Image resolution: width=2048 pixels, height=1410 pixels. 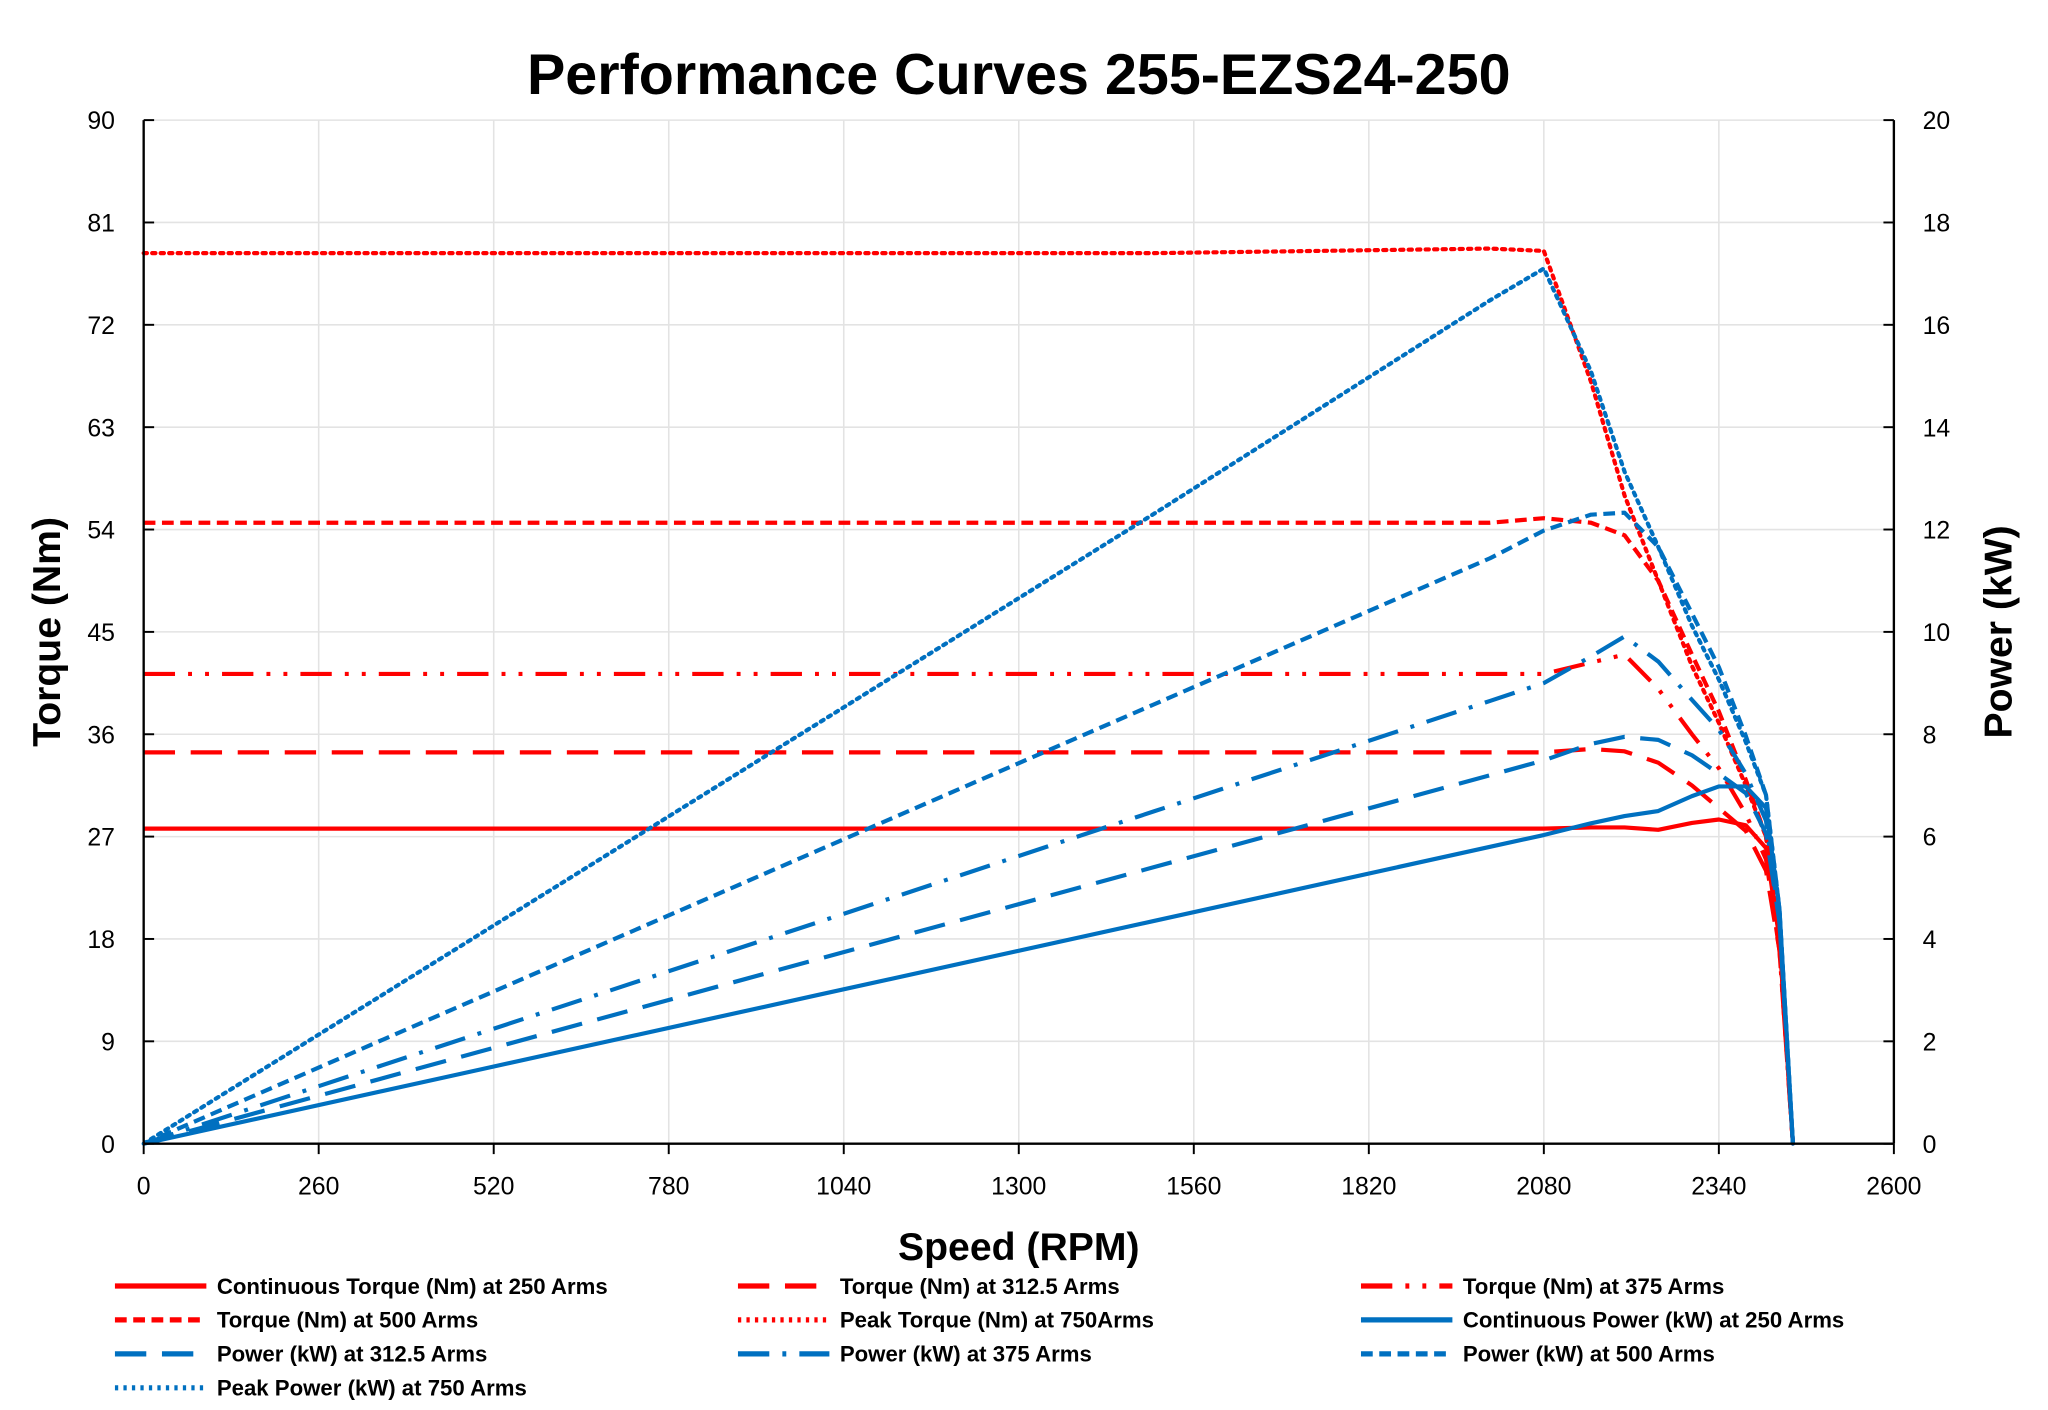 What do you see at coordinates (318, 1187) in the screenshot?
I see `x-tick-label: 260` at bounding box center [318, 1187].